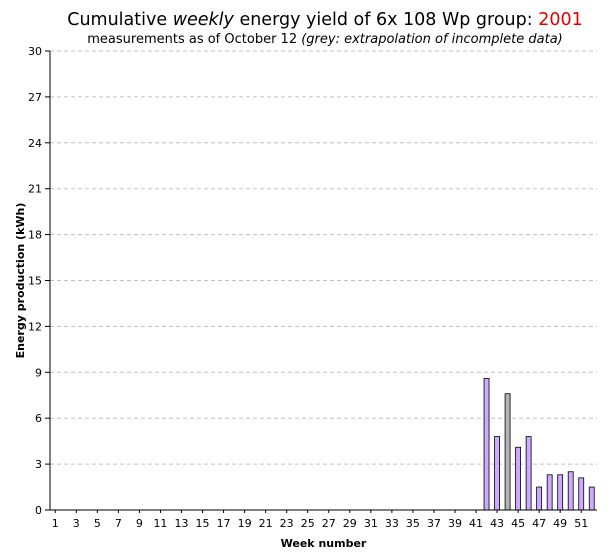 This screenshot has width=610, height=560. Describe the element at coordinates (38, 510) in the screenshot. I see `y-tick-label: 0` at that location.